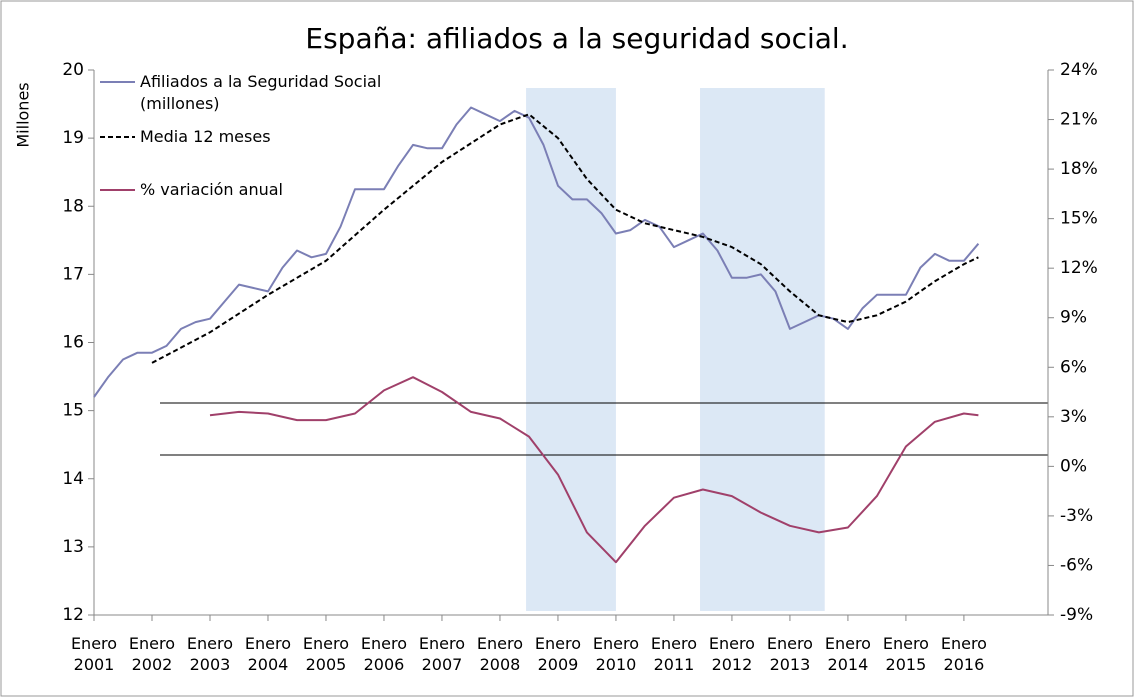 This screenshot has width=1134, height=697. What do you see at coordinates (94, 654) in the screenshot?
I see `x-tick-label: Enero 2001` at bounding box center [94, 654].